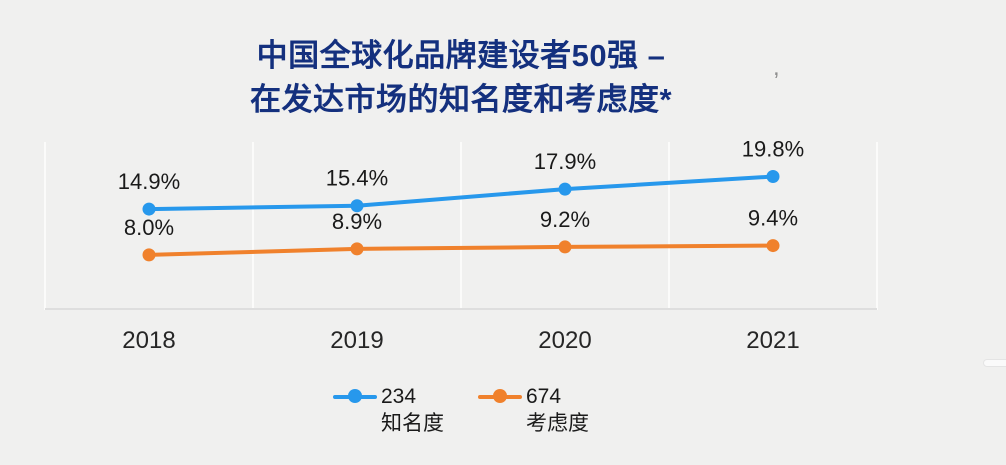  What do you see at coordinates (565, 161) in the screenshot?
I see `point-label: 17.9%` at bounding box center [565, 161].